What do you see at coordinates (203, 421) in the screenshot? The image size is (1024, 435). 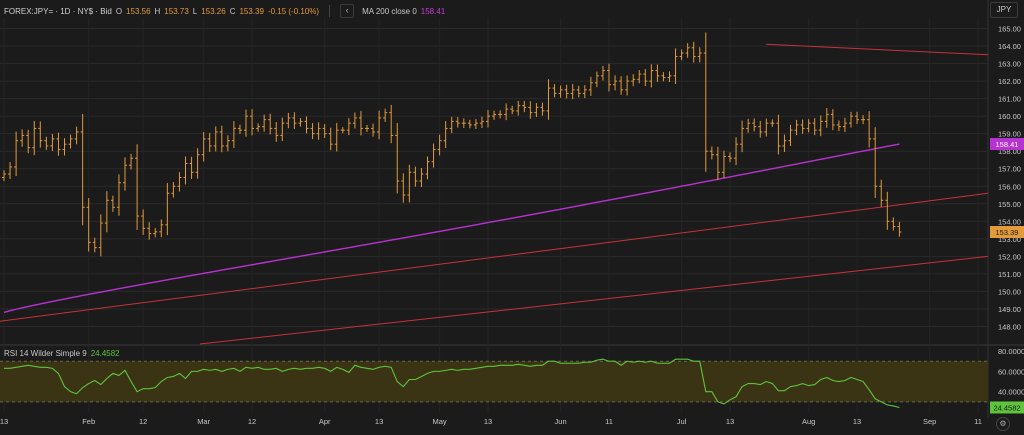 I see `time-tick-label: Mar` at bounding box center [203, 421].